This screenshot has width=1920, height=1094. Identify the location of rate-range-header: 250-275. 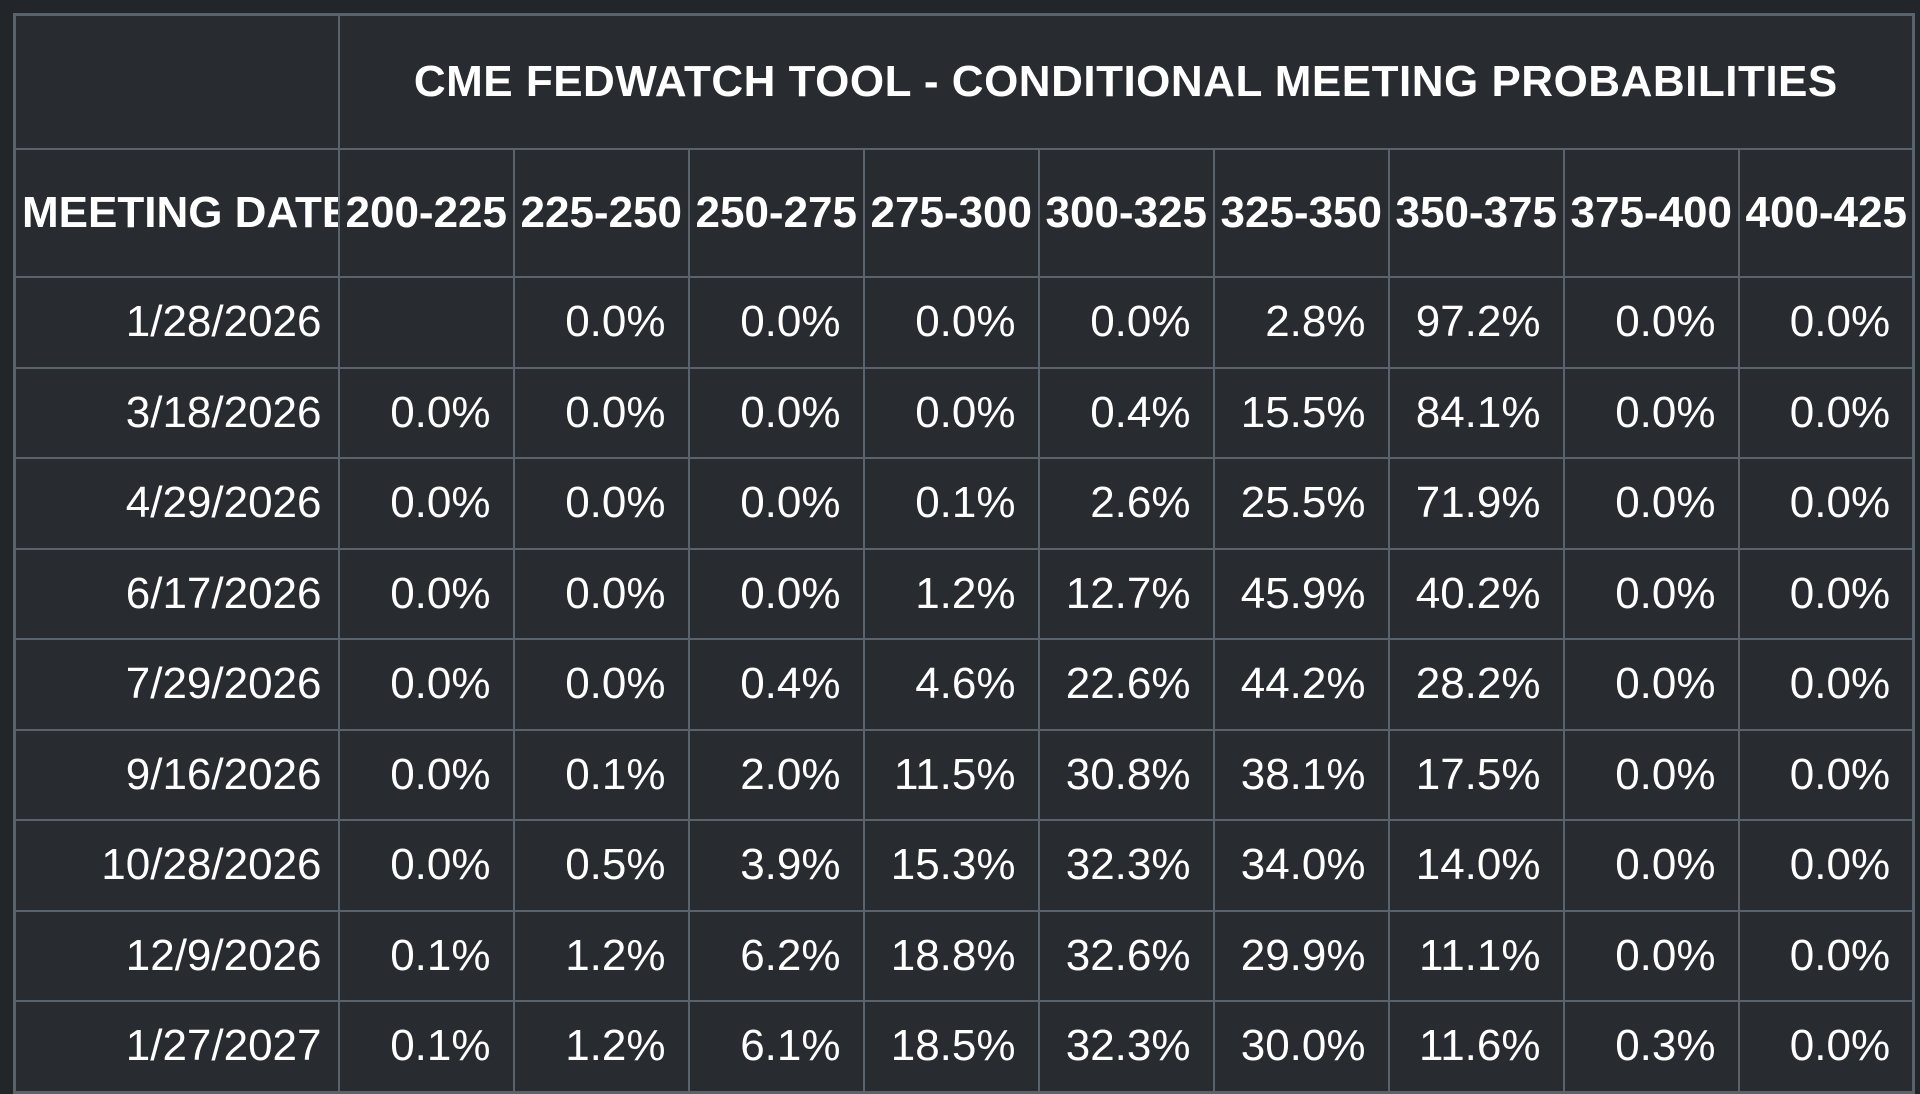
(776, 213).